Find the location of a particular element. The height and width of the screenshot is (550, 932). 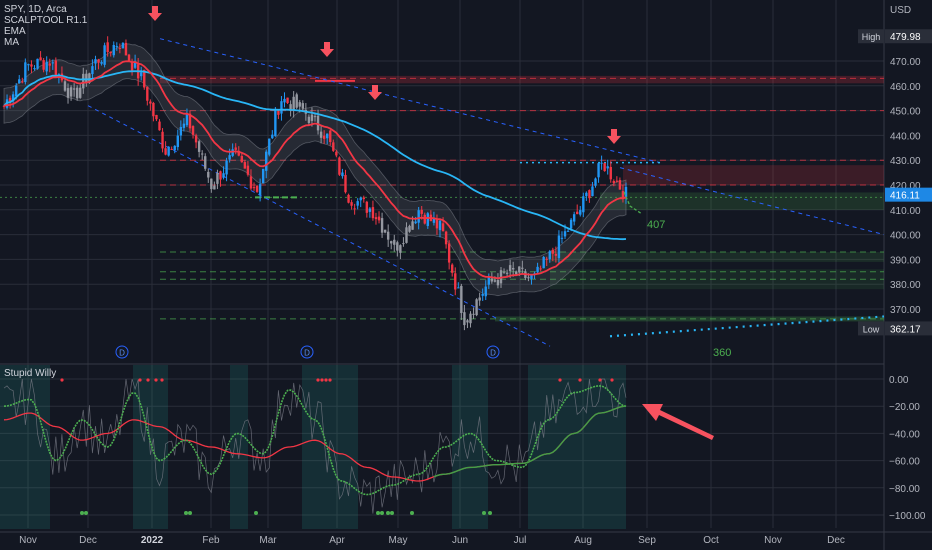

time-tick: Dec is located at coordinates (836, 540).